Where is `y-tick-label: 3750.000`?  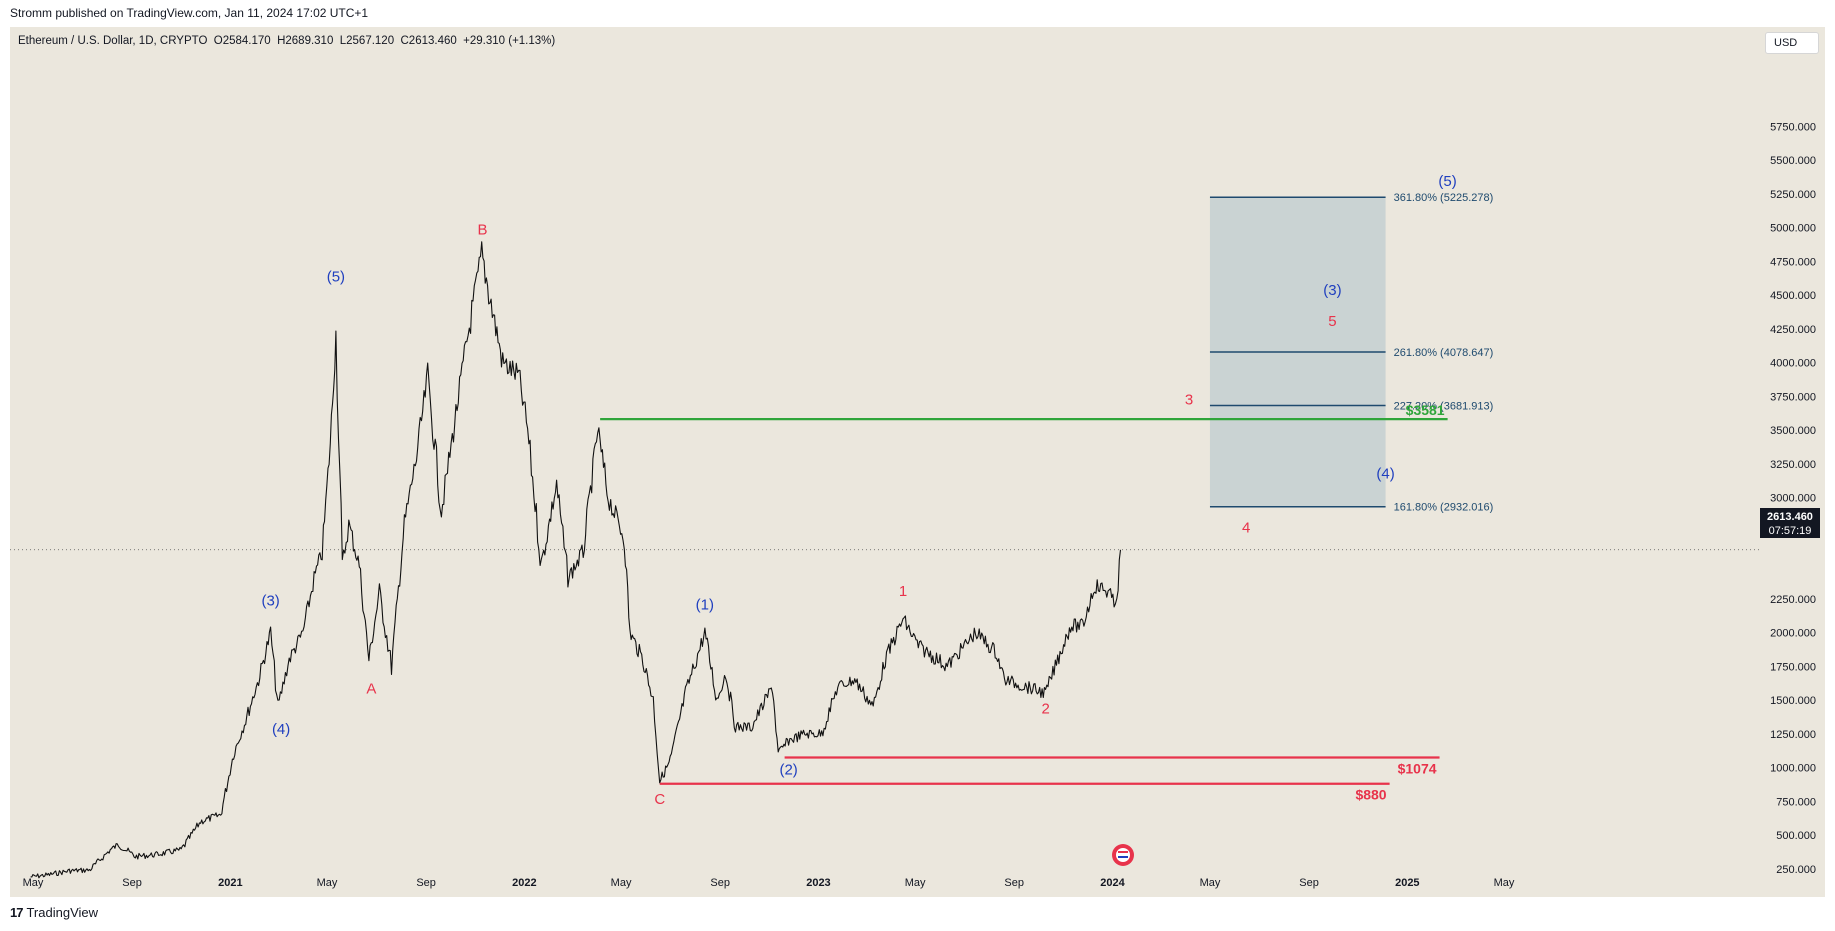
y-tick-label: 3750.000 is located at coordinates (1793, 397).